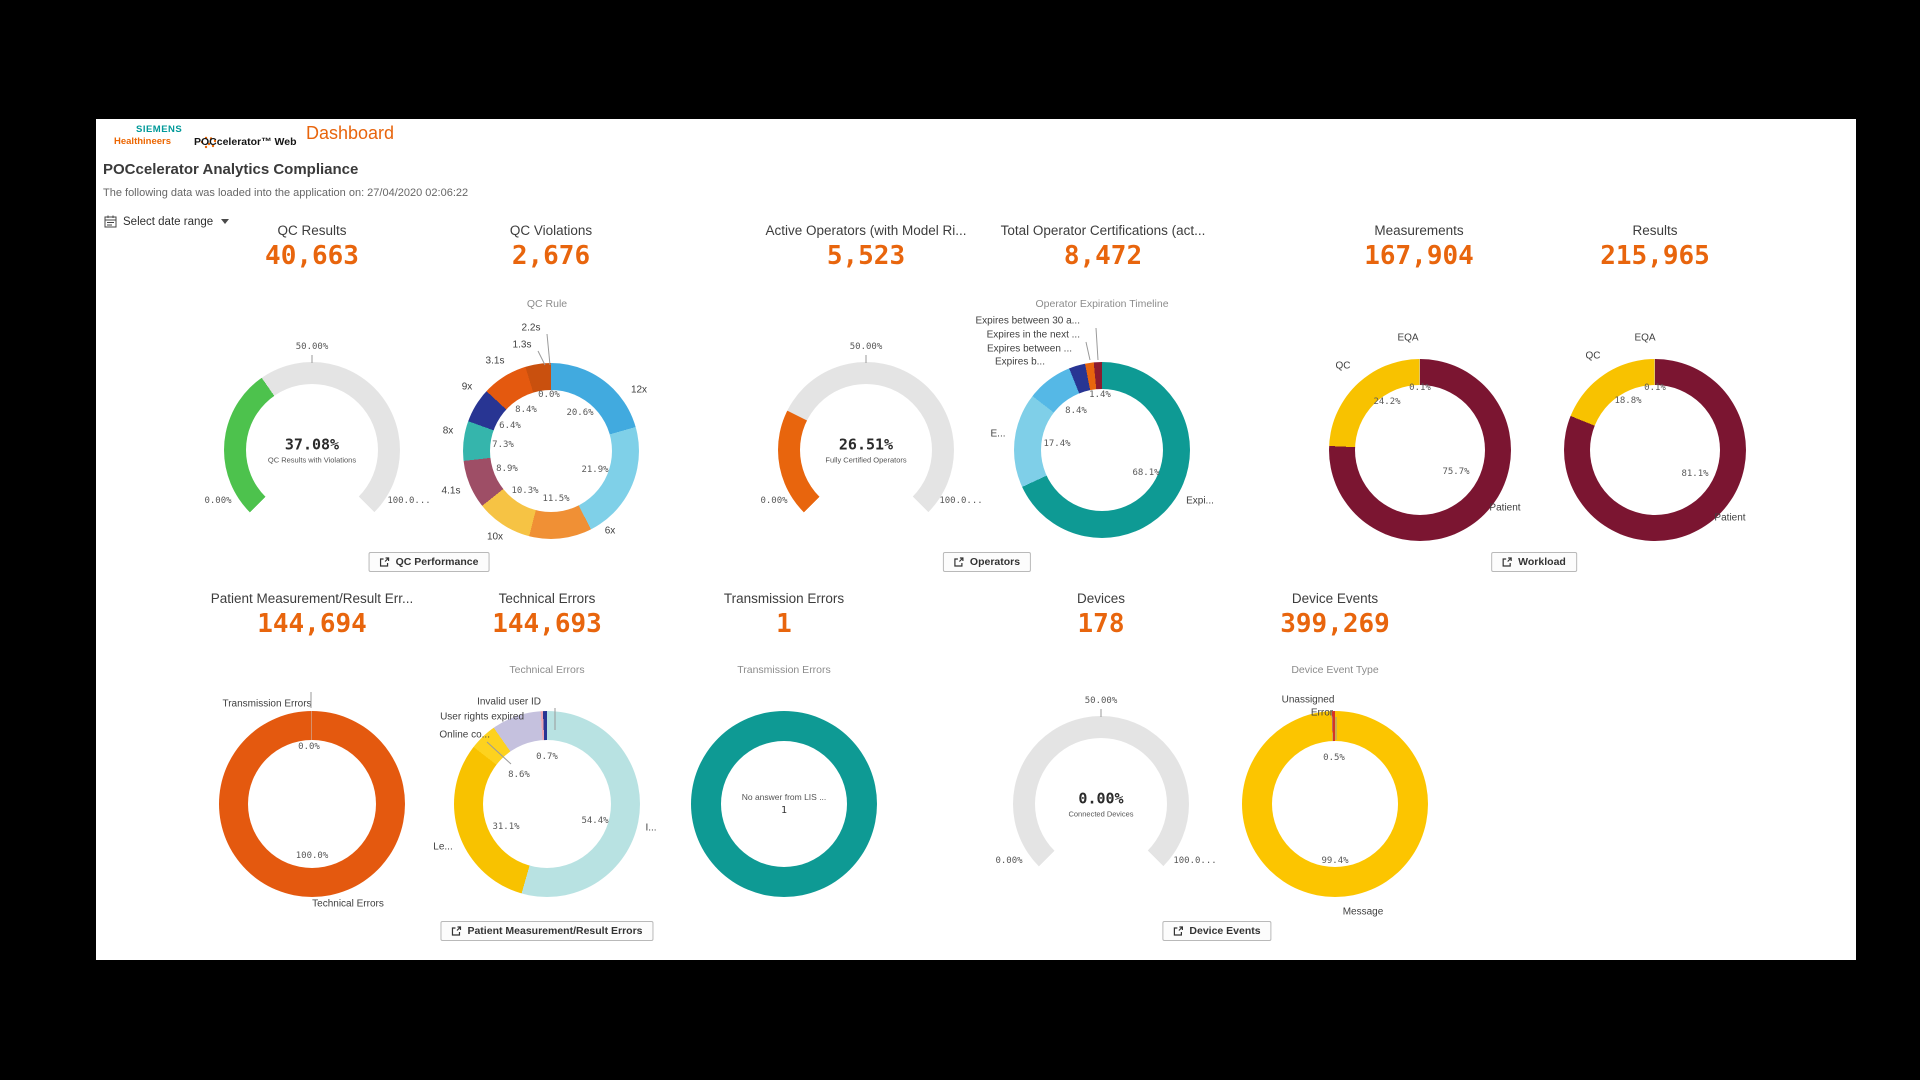 This screenshot has width=1920, height=1080. I want to click on chart-center-text: 0.00% Connected Devices, so click(1101, 804).